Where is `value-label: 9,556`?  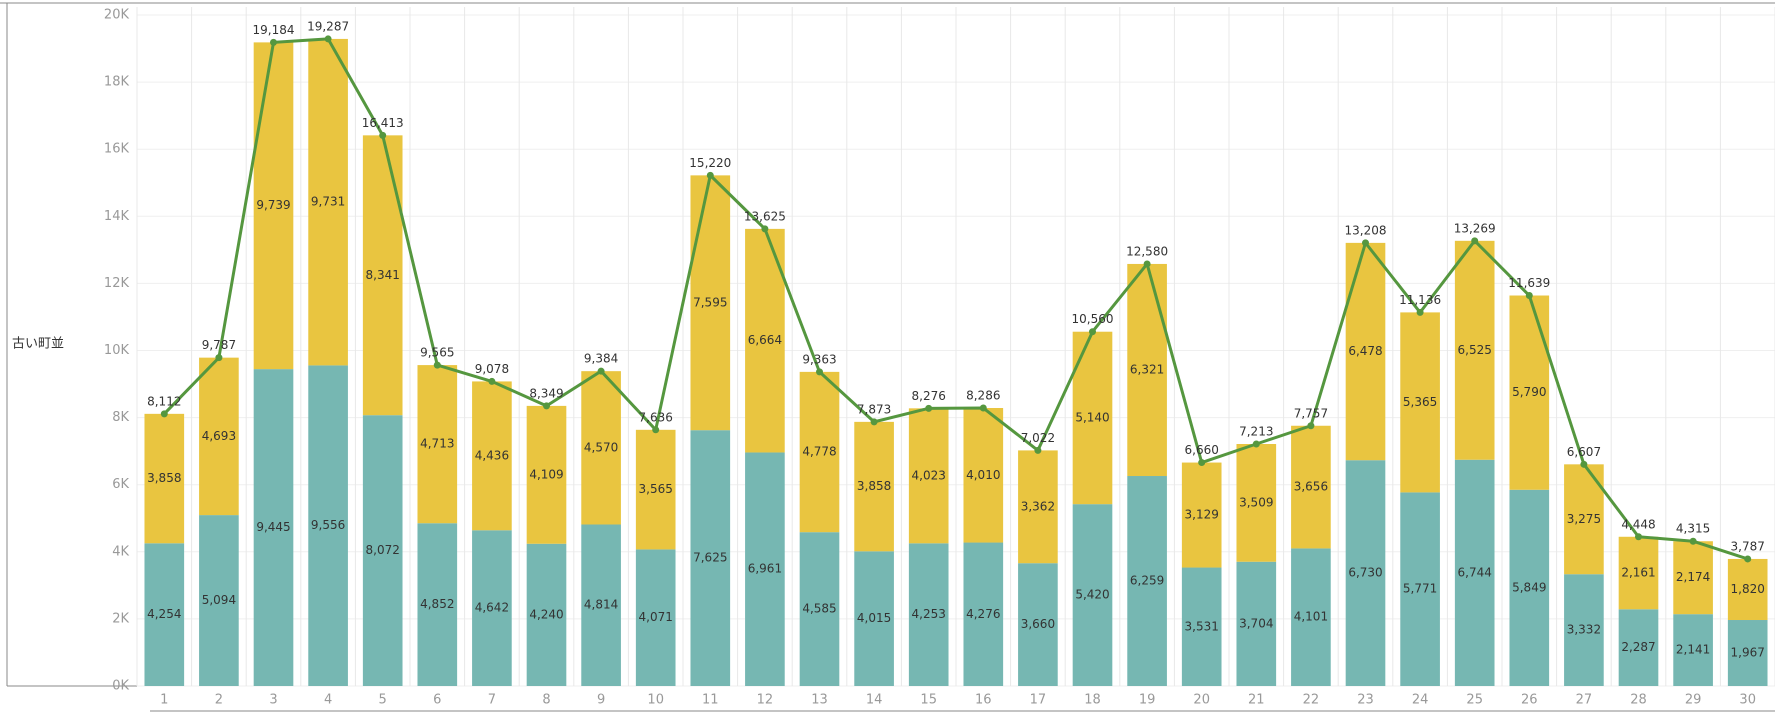 value-label: 9,556 is located at coordinates (328, 525).